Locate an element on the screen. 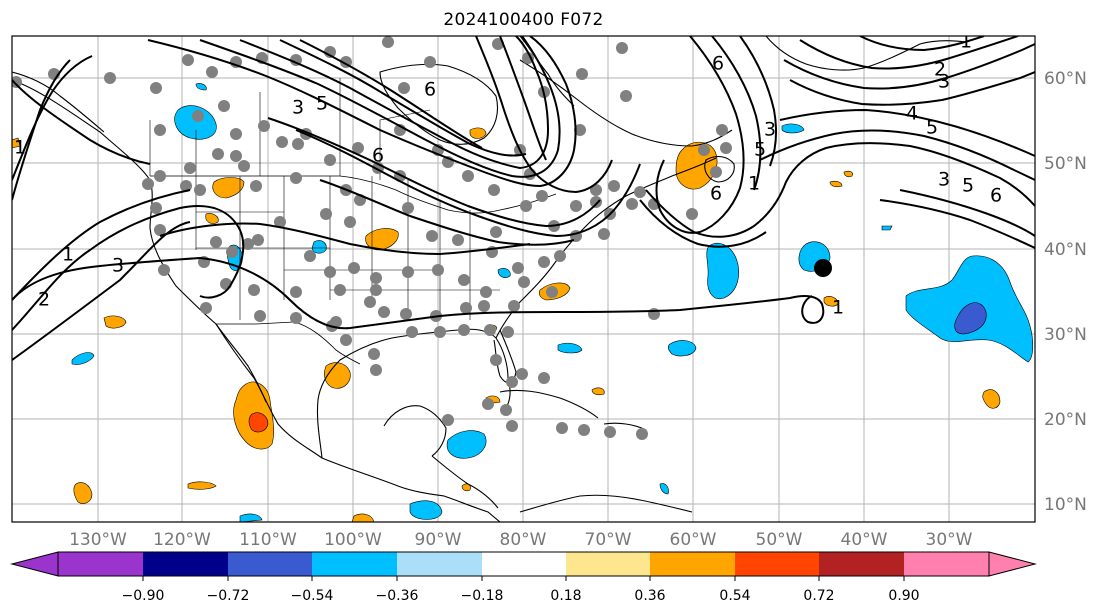  latitude-label: 50°N is located at coordinates (1065, 164).